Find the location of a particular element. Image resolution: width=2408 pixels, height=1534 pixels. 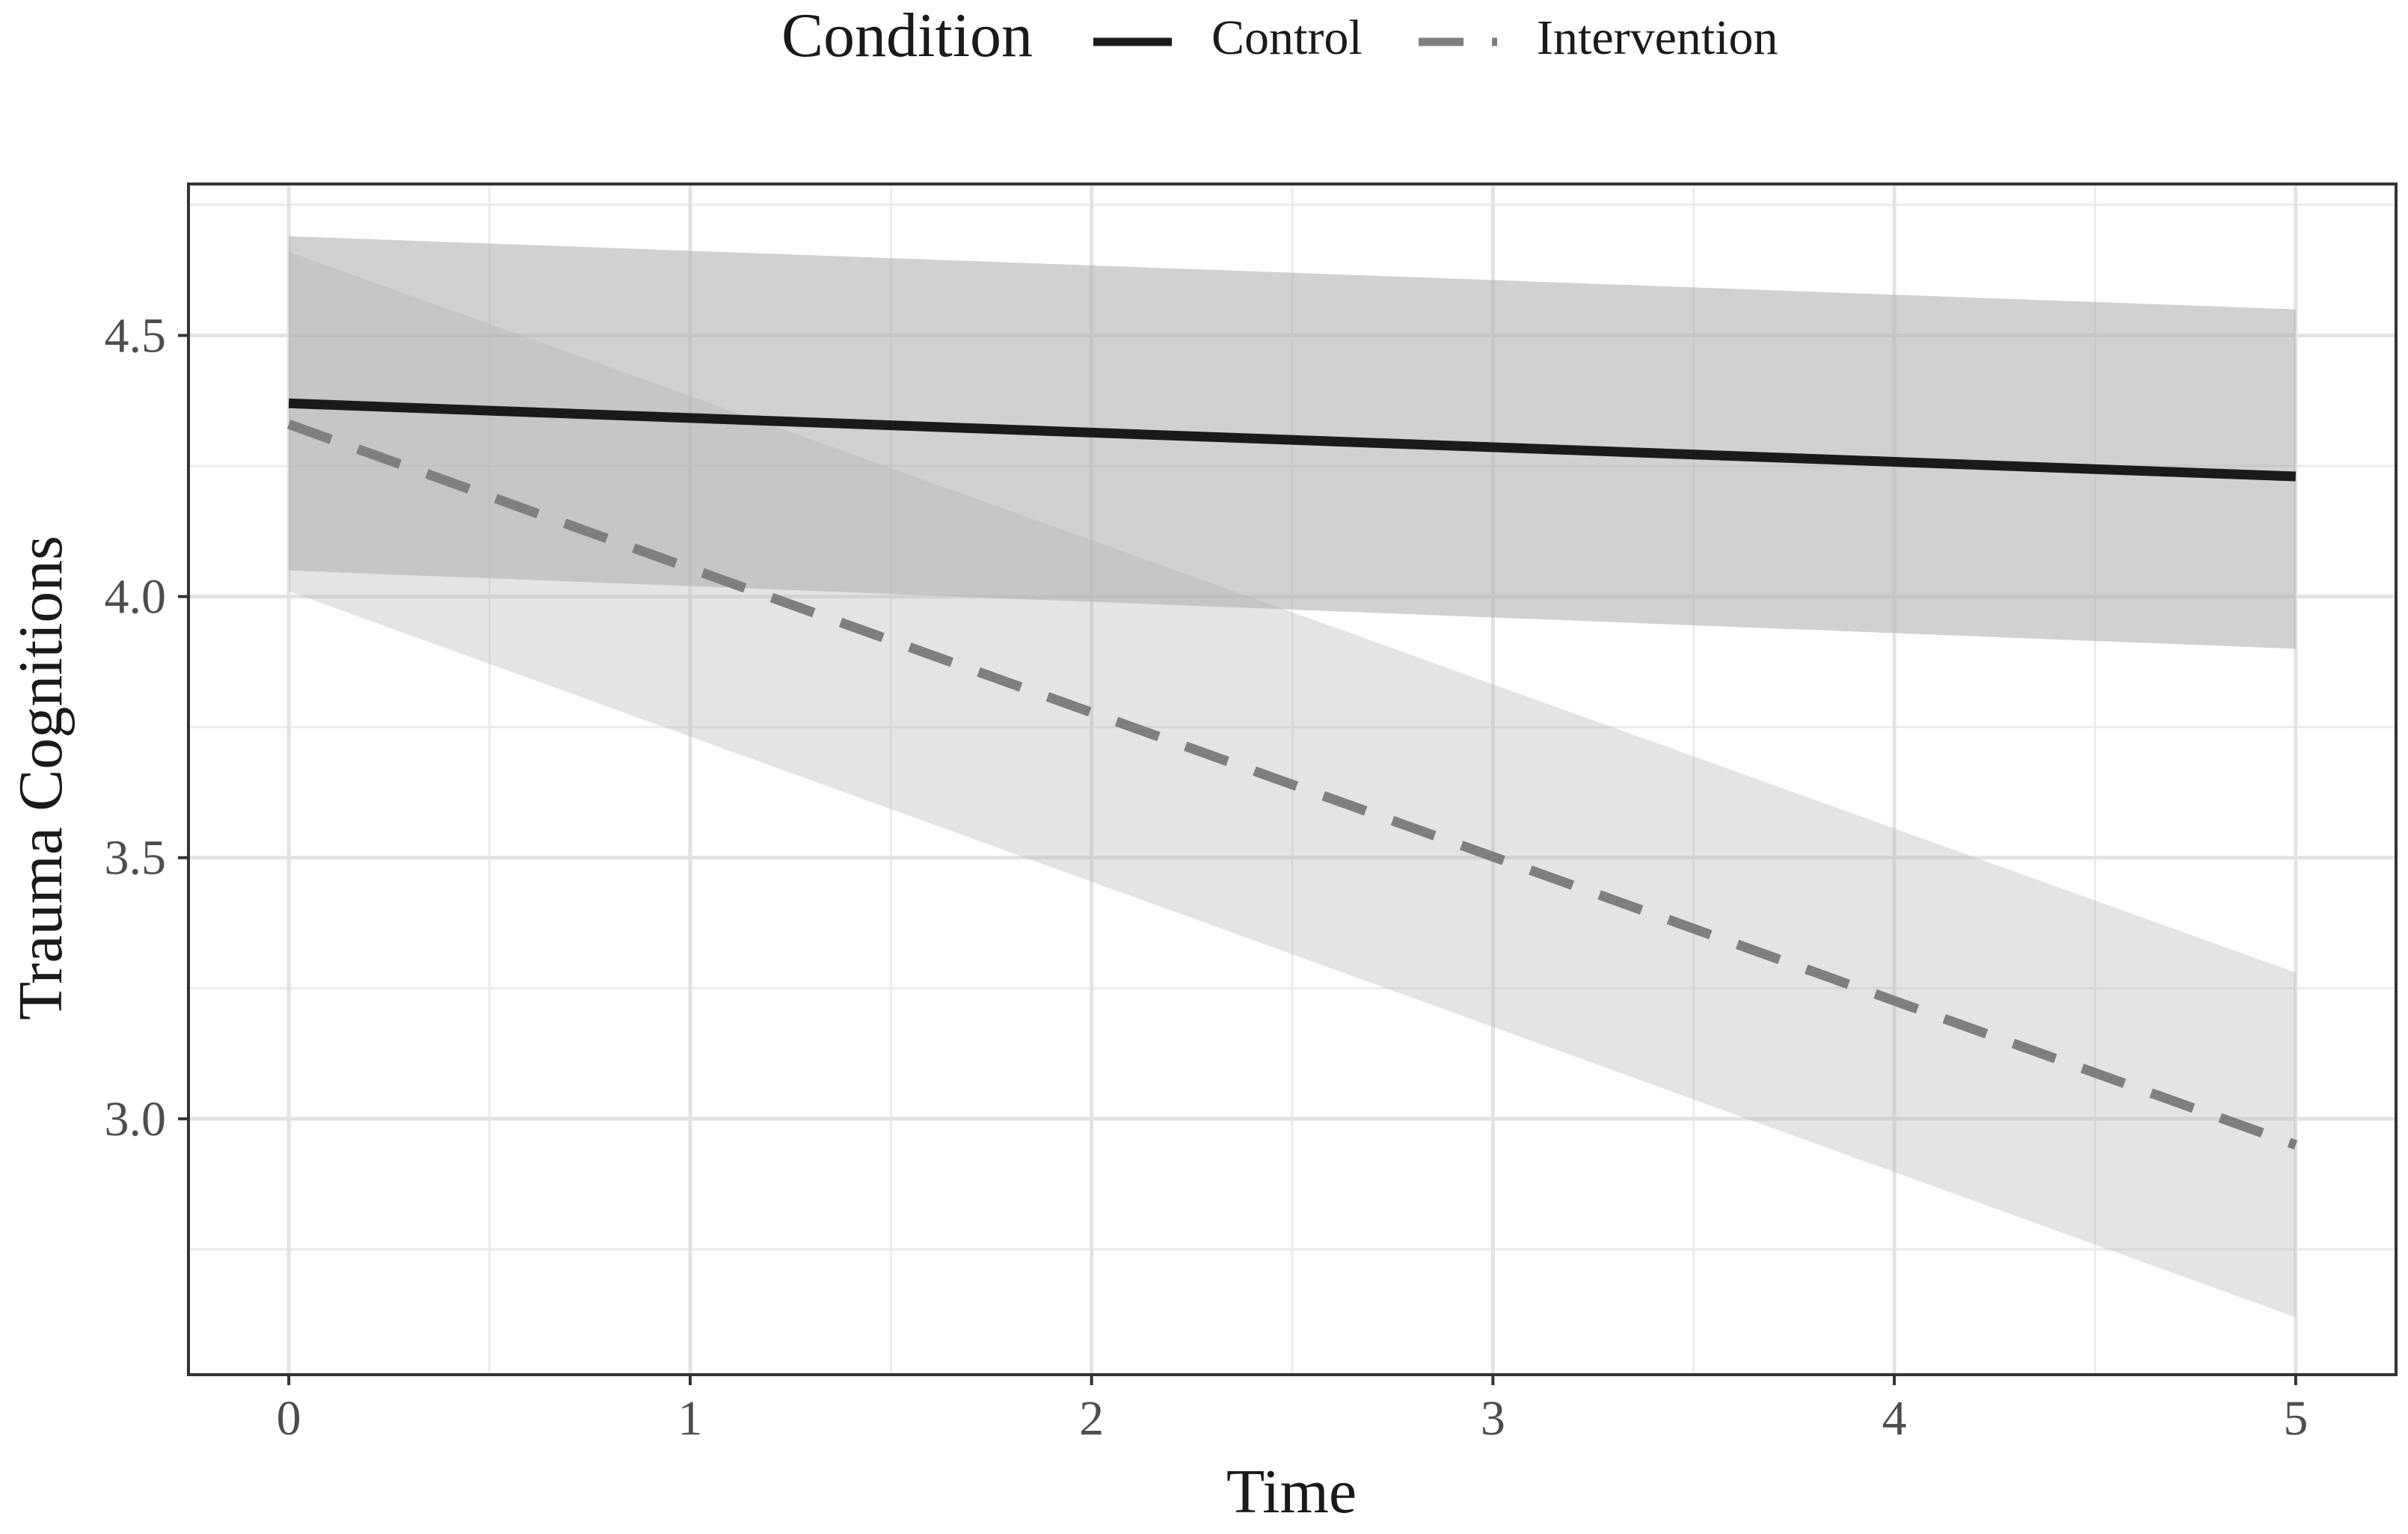

x-tick-label: 2 is located at coordinates (1091, 1418).